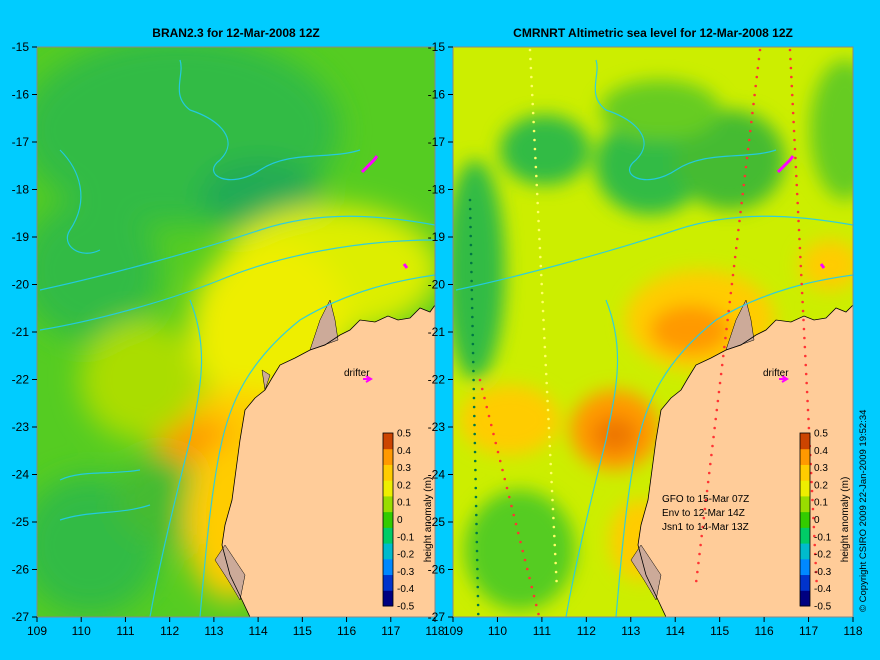  What do you see at coordinates (497, 631) in the screenshot?
I see `x-tick-label: 110` at bounding box center [497, 631].